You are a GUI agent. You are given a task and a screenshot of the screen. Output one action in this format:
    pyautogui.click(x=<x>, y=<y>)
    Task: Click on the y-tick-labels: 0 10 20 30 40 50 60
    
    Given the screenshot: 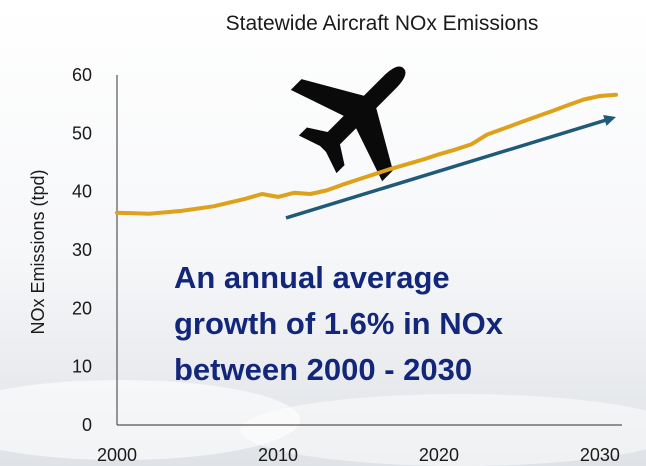 What is the action you would take?
    pyautogui.click(x=82, y=250)
    